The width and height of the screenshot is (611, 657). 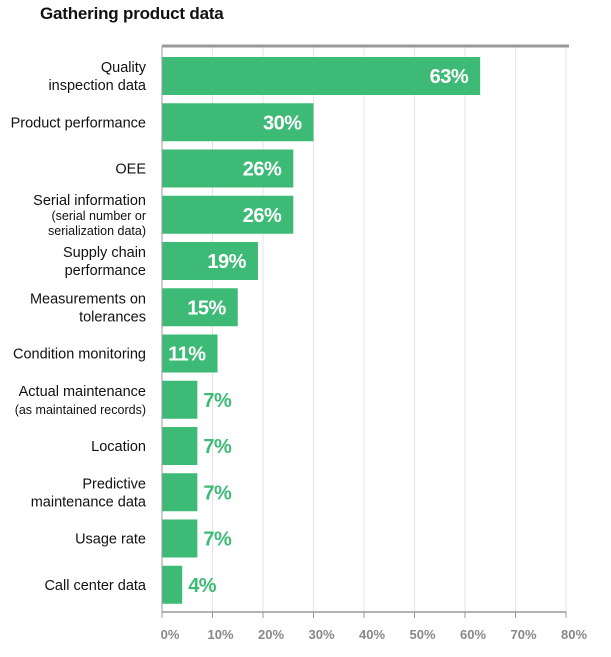 What do you see at coordinates (170, 634) in the screenshot?
I see `x-tick-label: 0%` at bounding box center [170, 634].